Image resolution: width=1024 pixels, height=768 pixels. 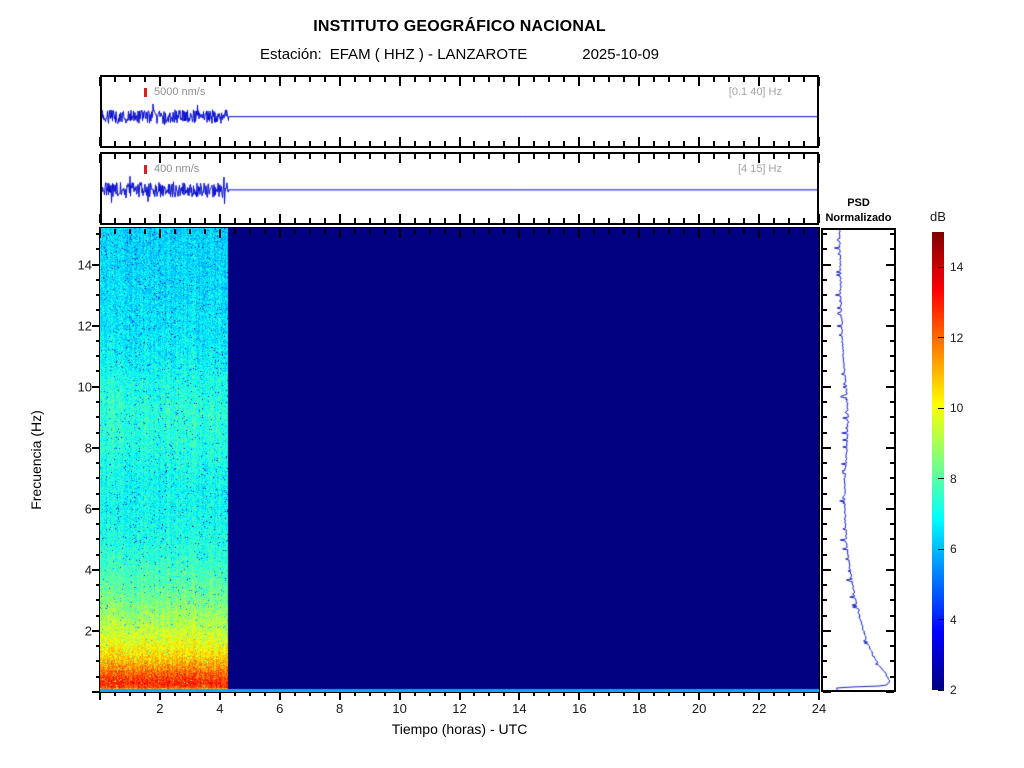 What do you see at coordinates (858, 203) in the screenshot?
I see `psd-title-line1: PSD` at bounding box center [858, 203].